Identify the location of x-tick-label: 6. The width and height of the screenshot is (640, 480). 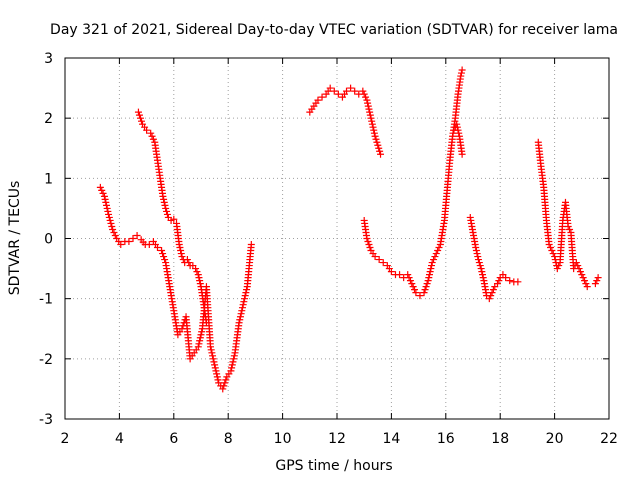
(173, 439).